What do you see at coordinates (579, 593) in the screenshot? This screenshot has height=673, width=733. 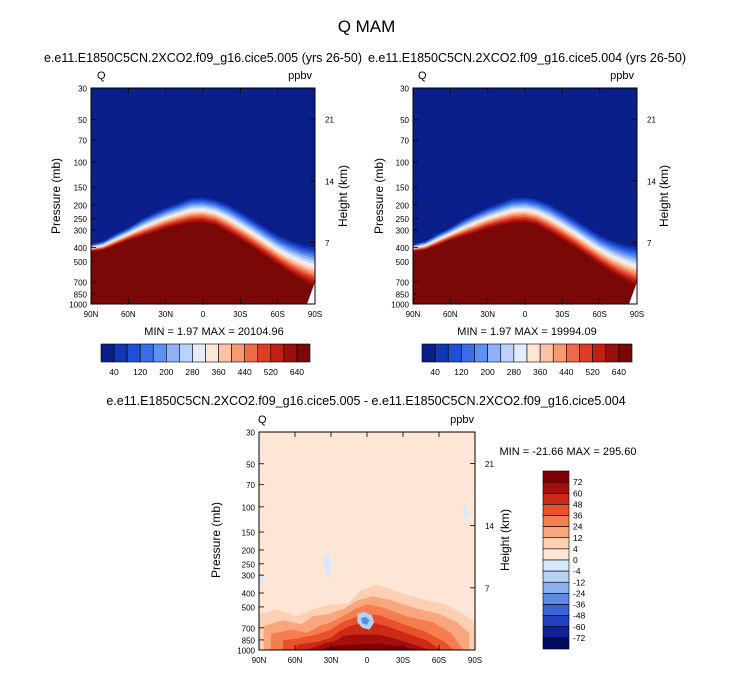 I see `colorbar-label: -24` at bounding box center [579, 593].